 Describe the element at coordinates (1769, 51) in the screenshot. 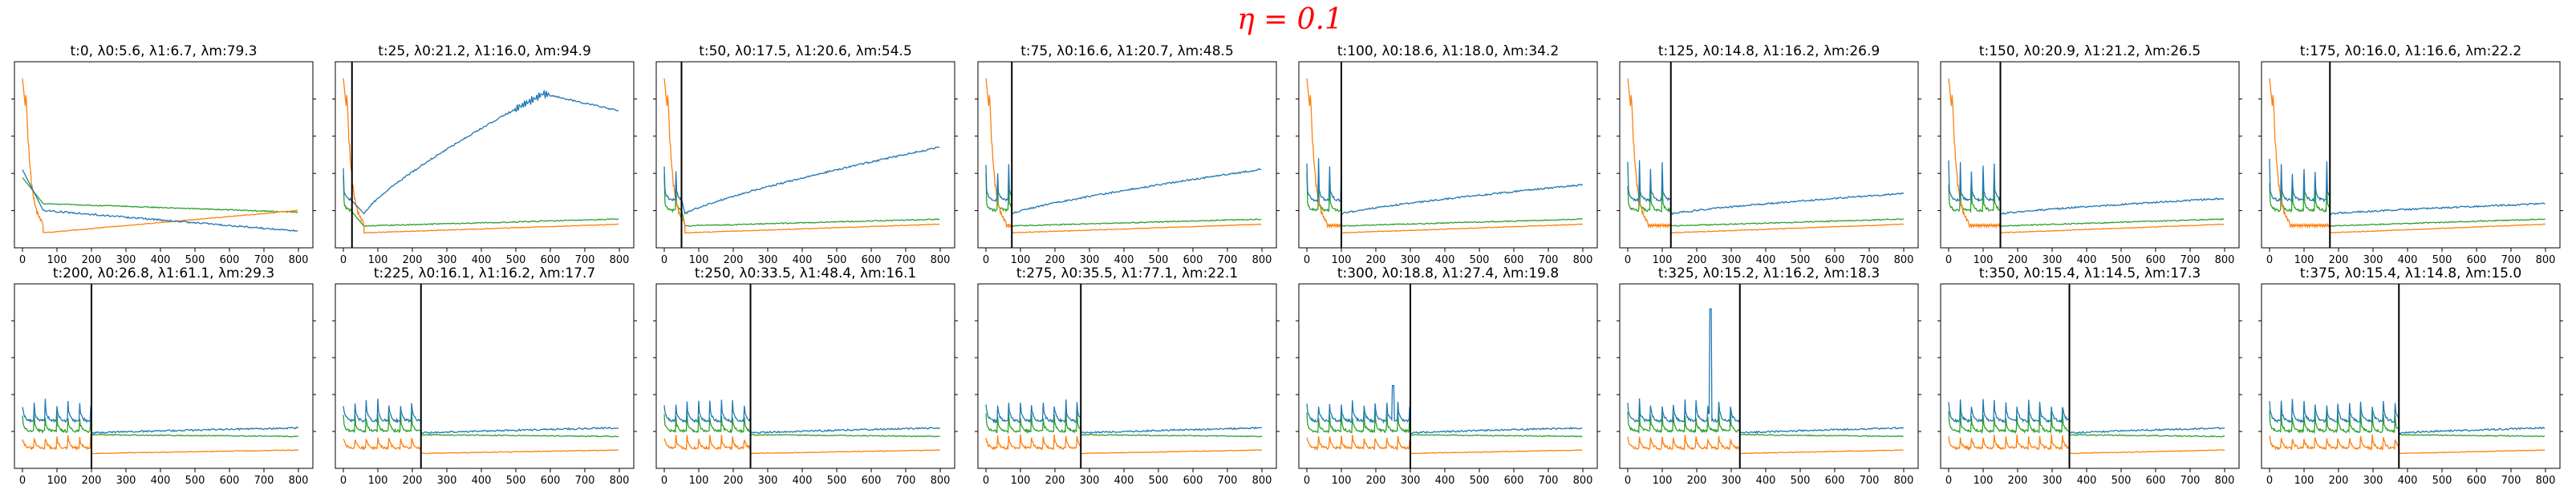

I see `panel-title: t:125, λ0:14.8, λ1:16.2, λm:26.9` at that location.